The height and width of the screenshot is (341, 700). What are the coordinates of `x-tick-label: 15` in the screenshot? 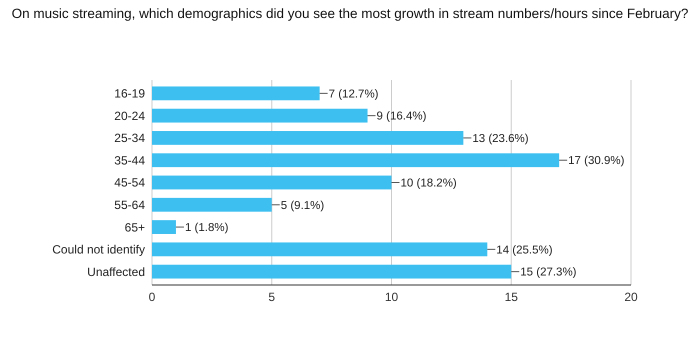 It's located at (511, 297).